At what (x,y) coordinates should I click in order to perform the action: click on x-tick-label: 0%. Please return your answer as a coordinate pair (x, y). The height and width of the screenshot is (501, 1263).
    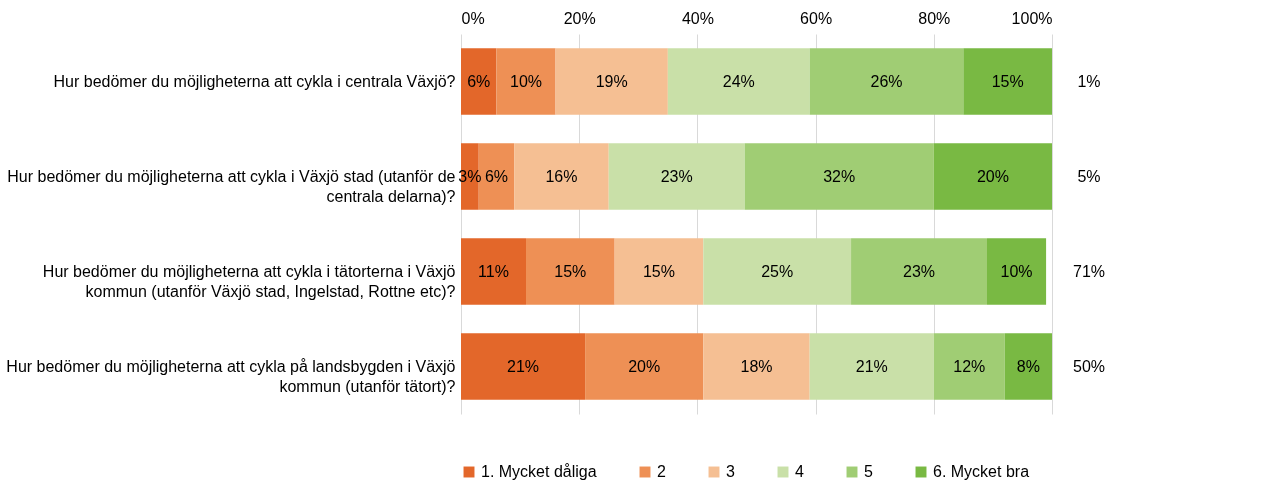
    Looking at the image, I should click on (473, 18).